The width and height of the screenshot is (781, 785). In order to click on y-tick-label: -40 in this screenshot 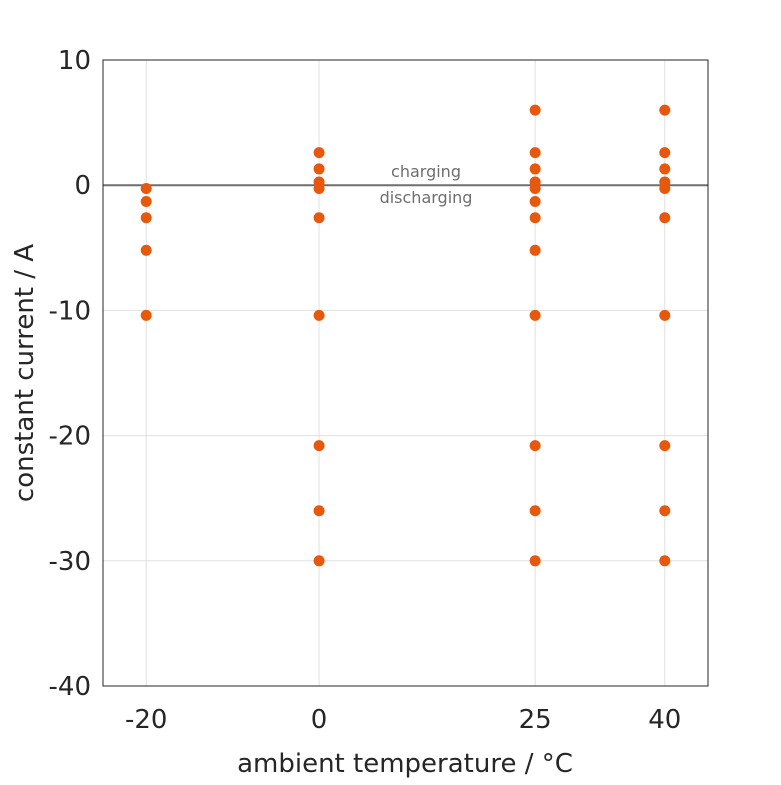, I will do `click(70, 687)`.